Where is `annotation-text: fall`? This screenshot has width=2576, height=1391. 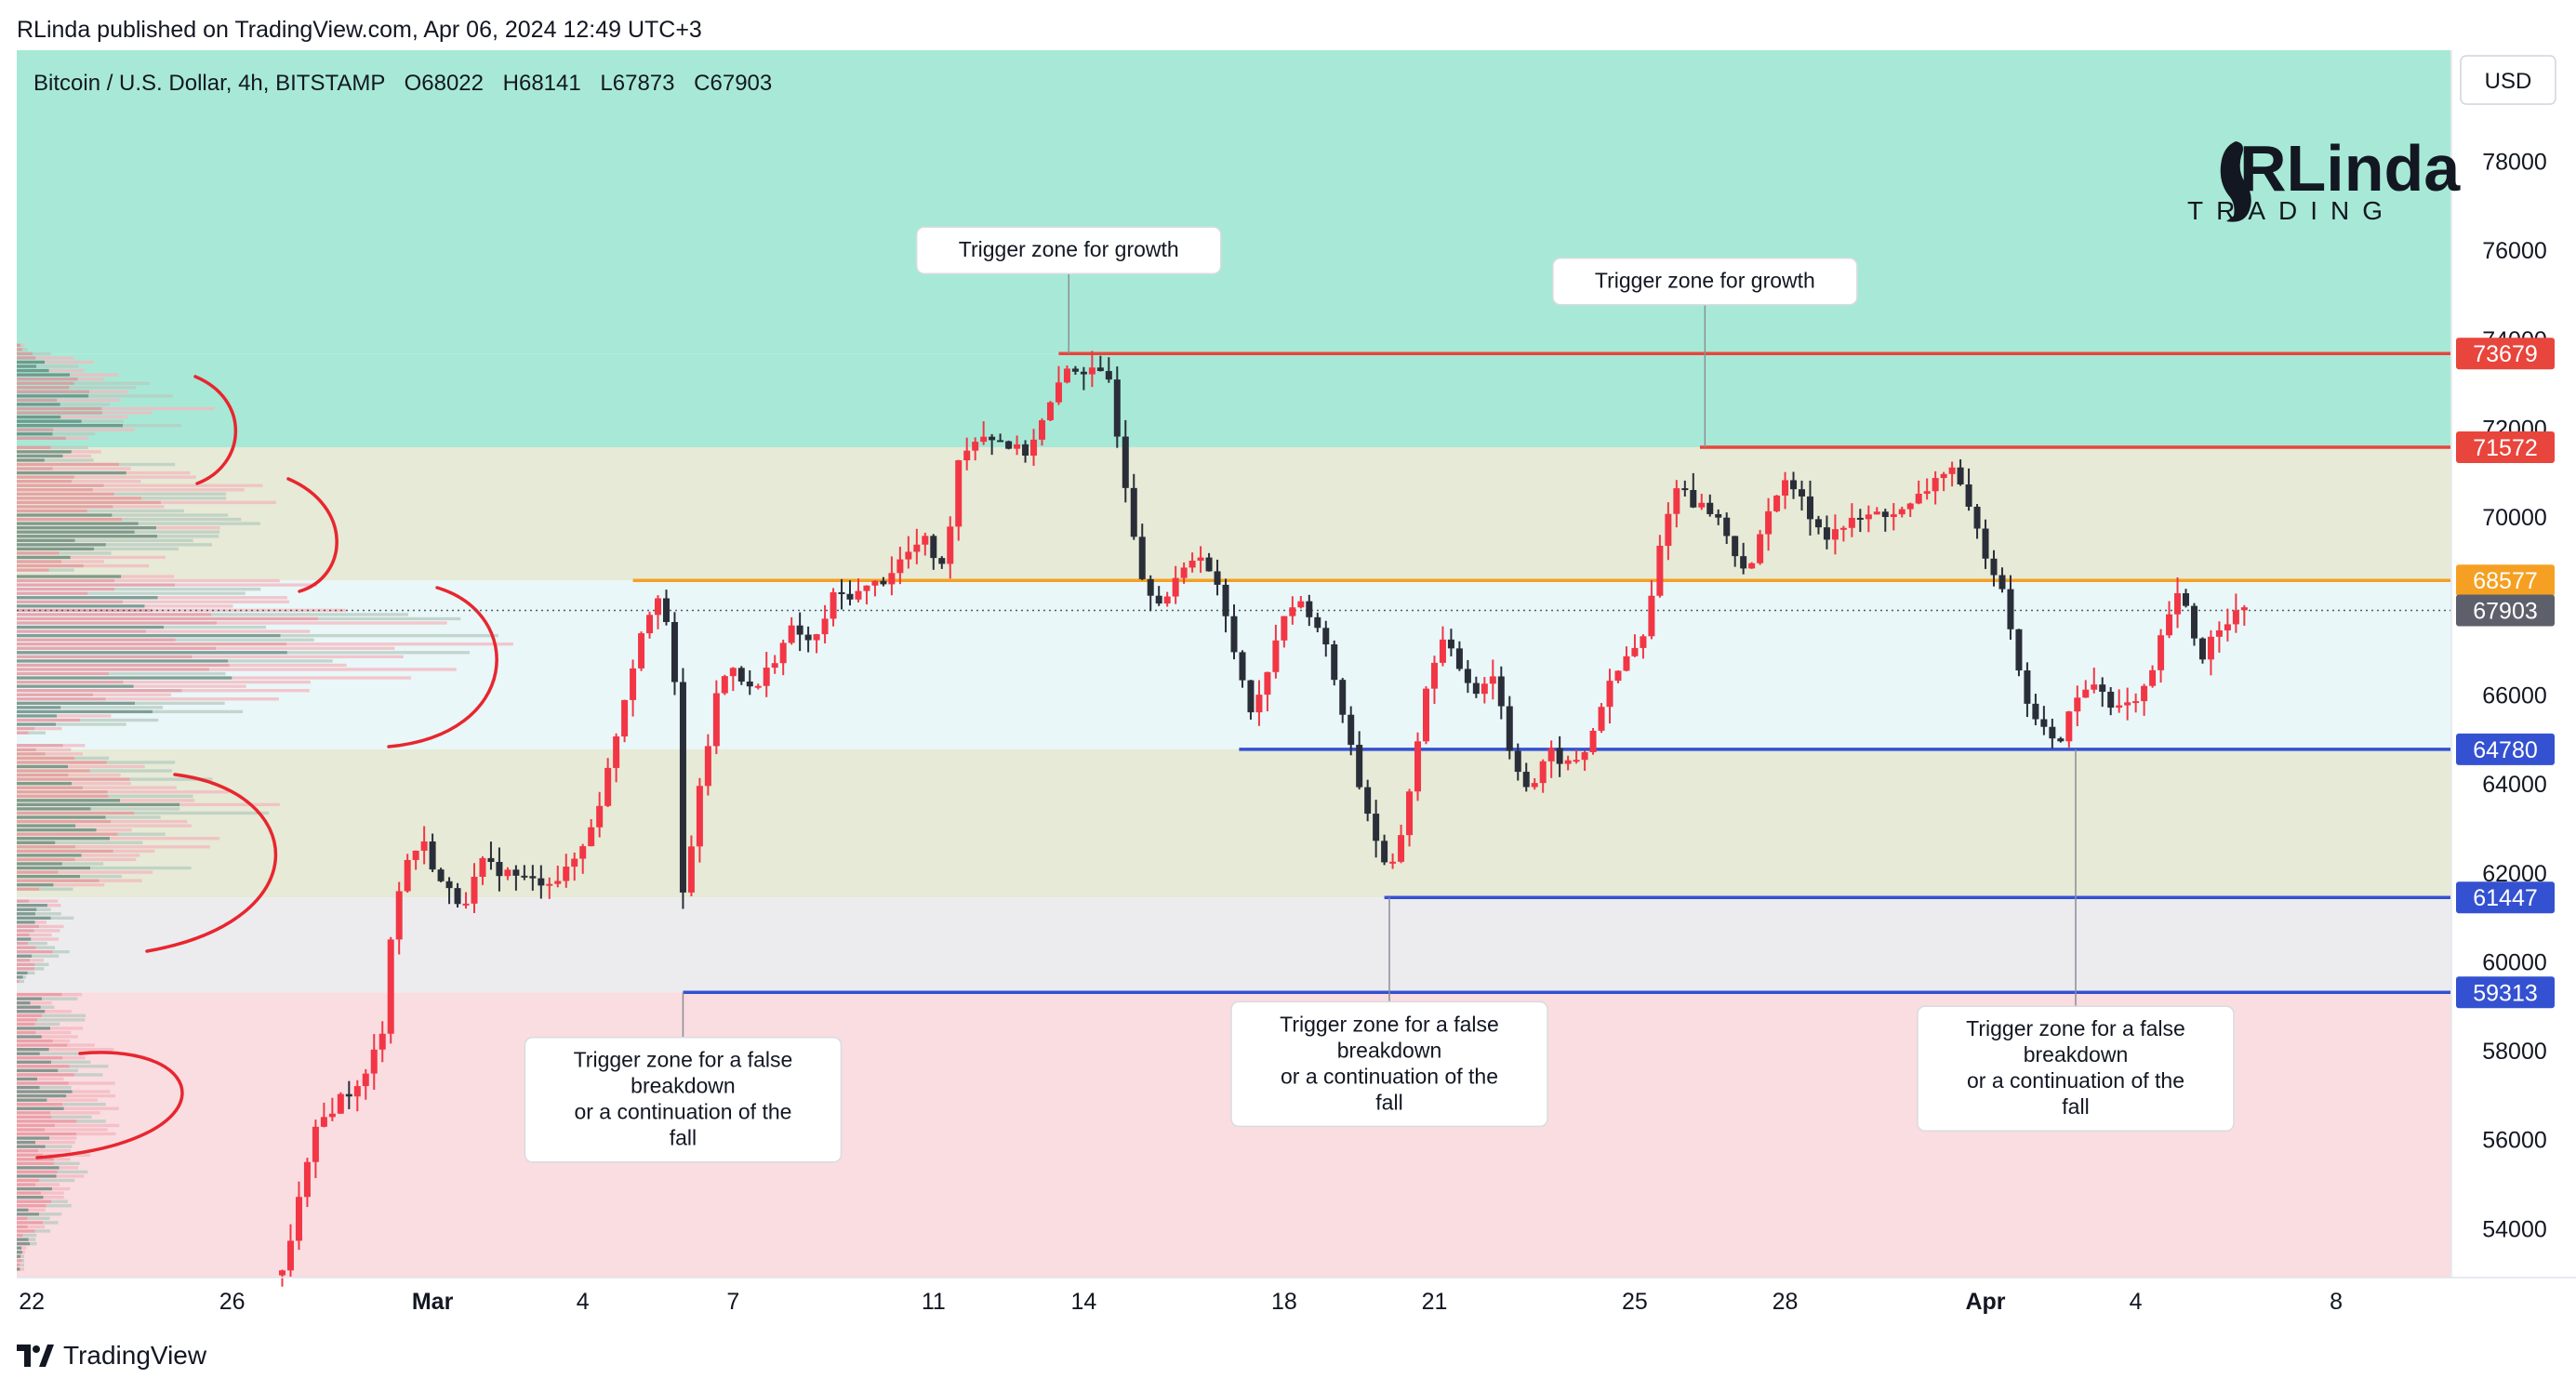
annotation-text: fall is located at coordinates (2075, 1106).